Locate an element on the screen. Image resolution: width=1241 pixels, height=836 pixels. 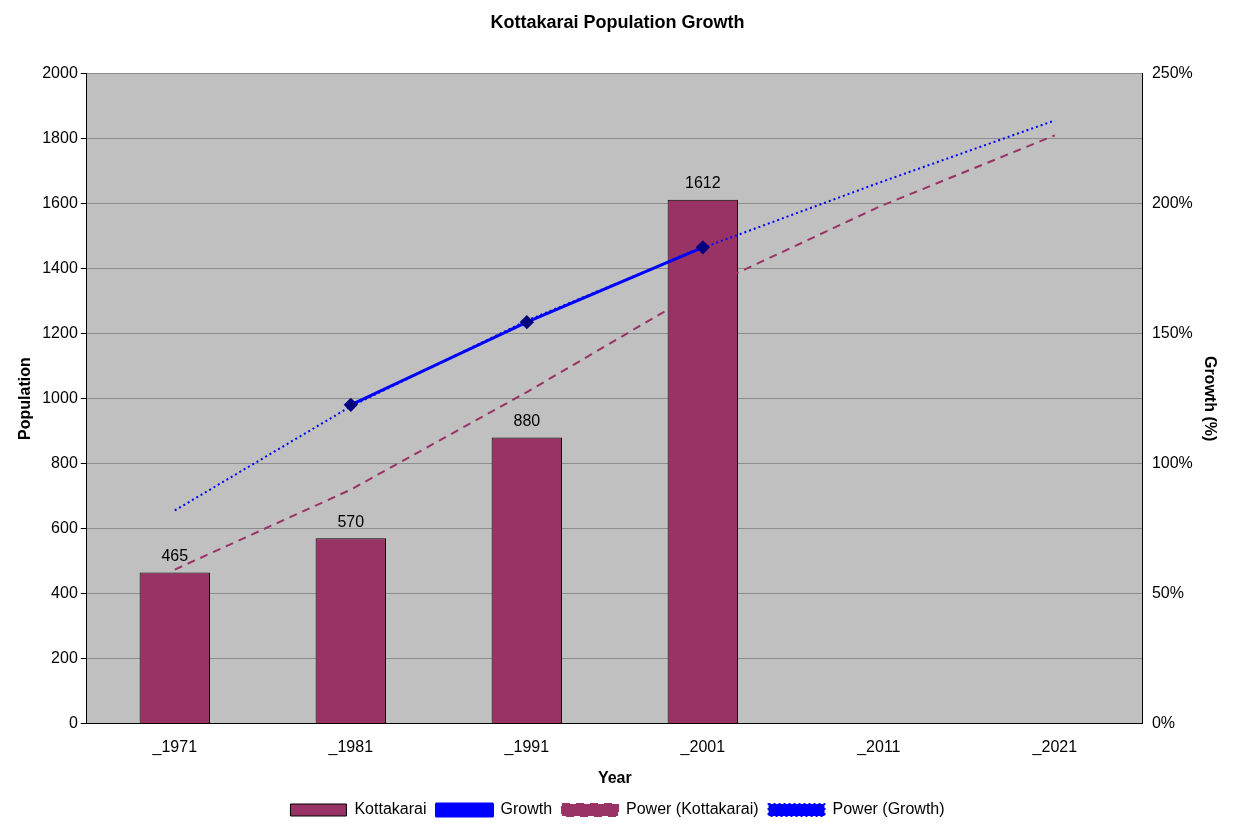
legend-label: Power (Kottakarai) is located at coordinates (692, 809).